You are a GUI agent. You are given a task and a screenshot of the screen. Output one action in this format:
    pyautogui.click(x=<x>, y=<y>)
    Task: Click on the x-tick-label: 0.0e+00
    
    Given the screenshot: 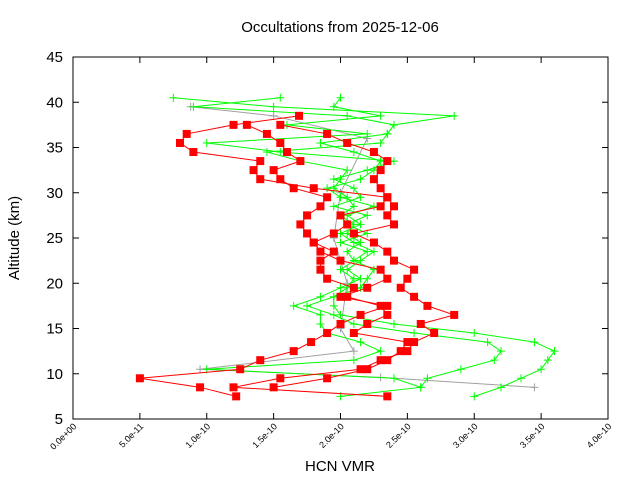 What is the action you would take?
    pyautogui.click(x=63, y=436)
    